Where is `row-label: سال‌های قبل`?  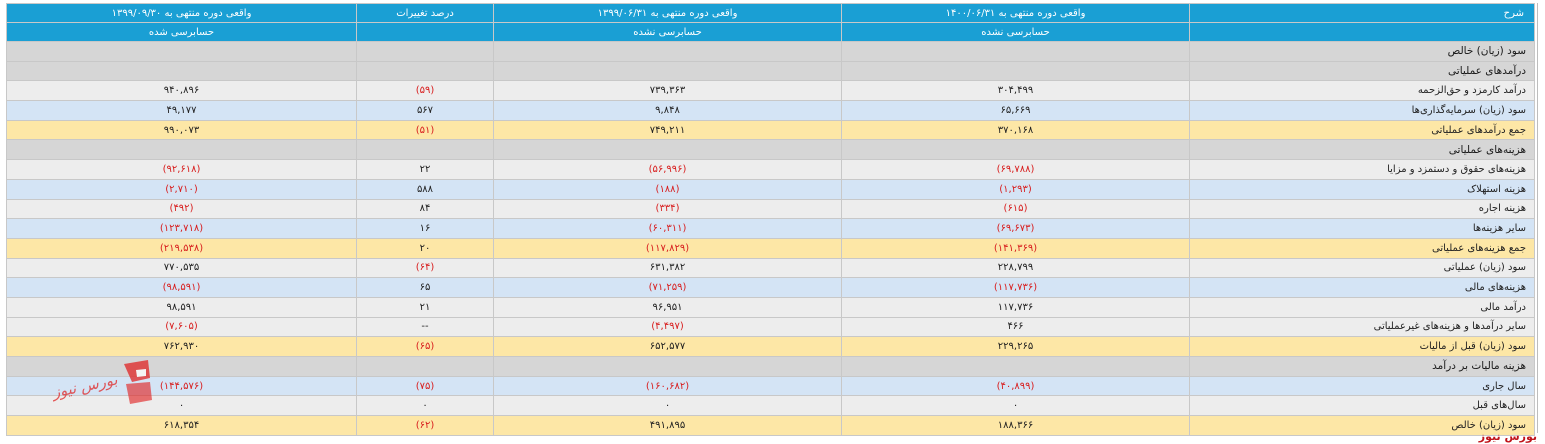
row-label: سال‌های قبل is located at coordinates (1362, 406).